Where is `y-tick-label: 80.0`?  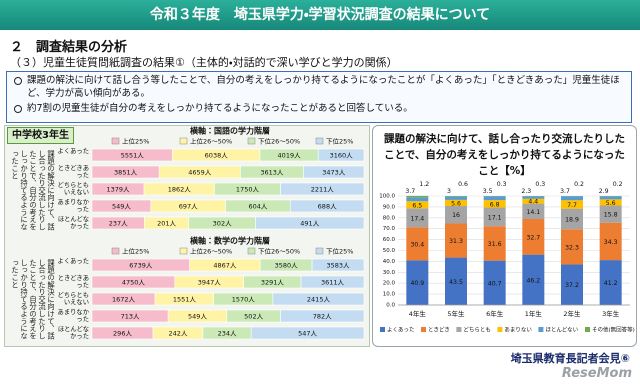 y-tick-label: 80.0 is located at coordinates (389, 218).